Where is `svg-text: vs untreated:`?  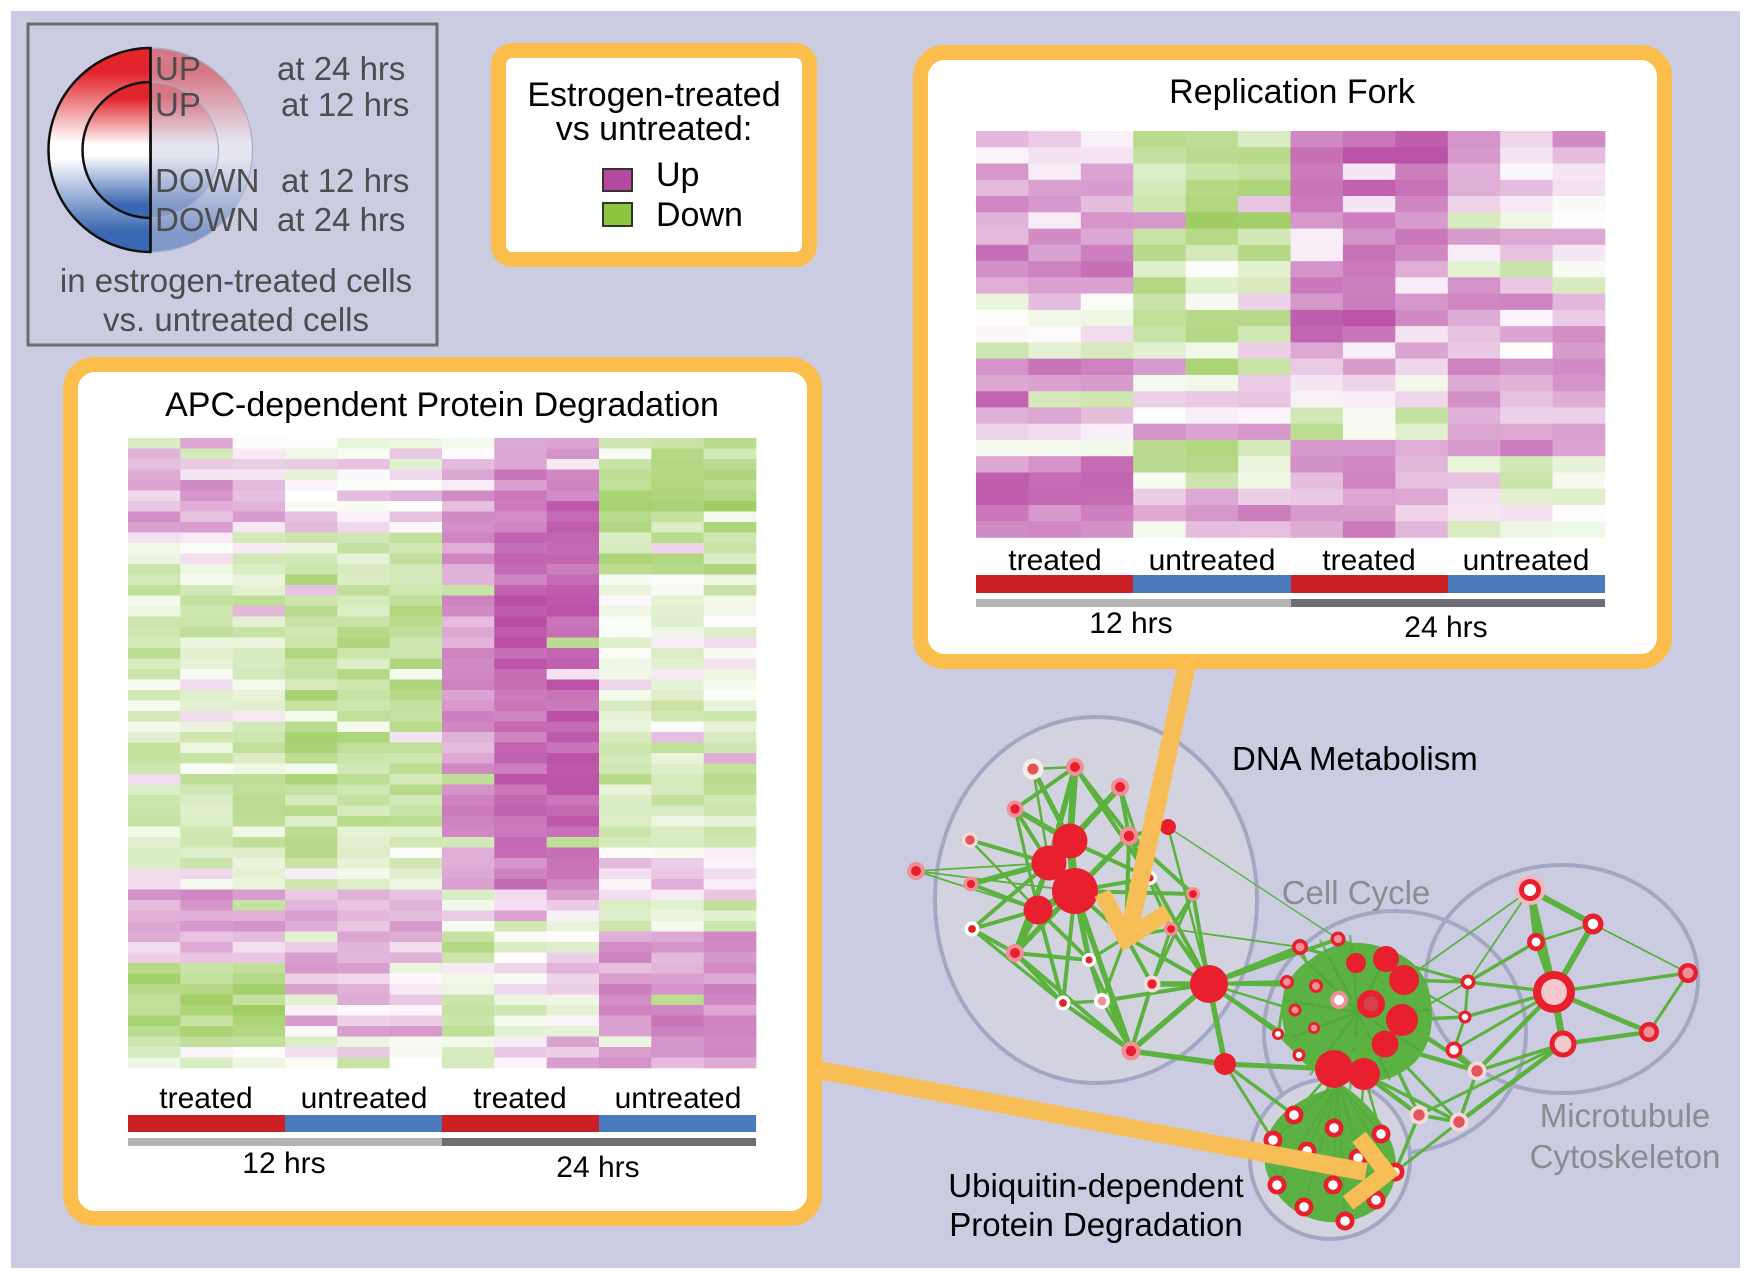
svg-text: vs untreated: is located at coordinates (654, 129).